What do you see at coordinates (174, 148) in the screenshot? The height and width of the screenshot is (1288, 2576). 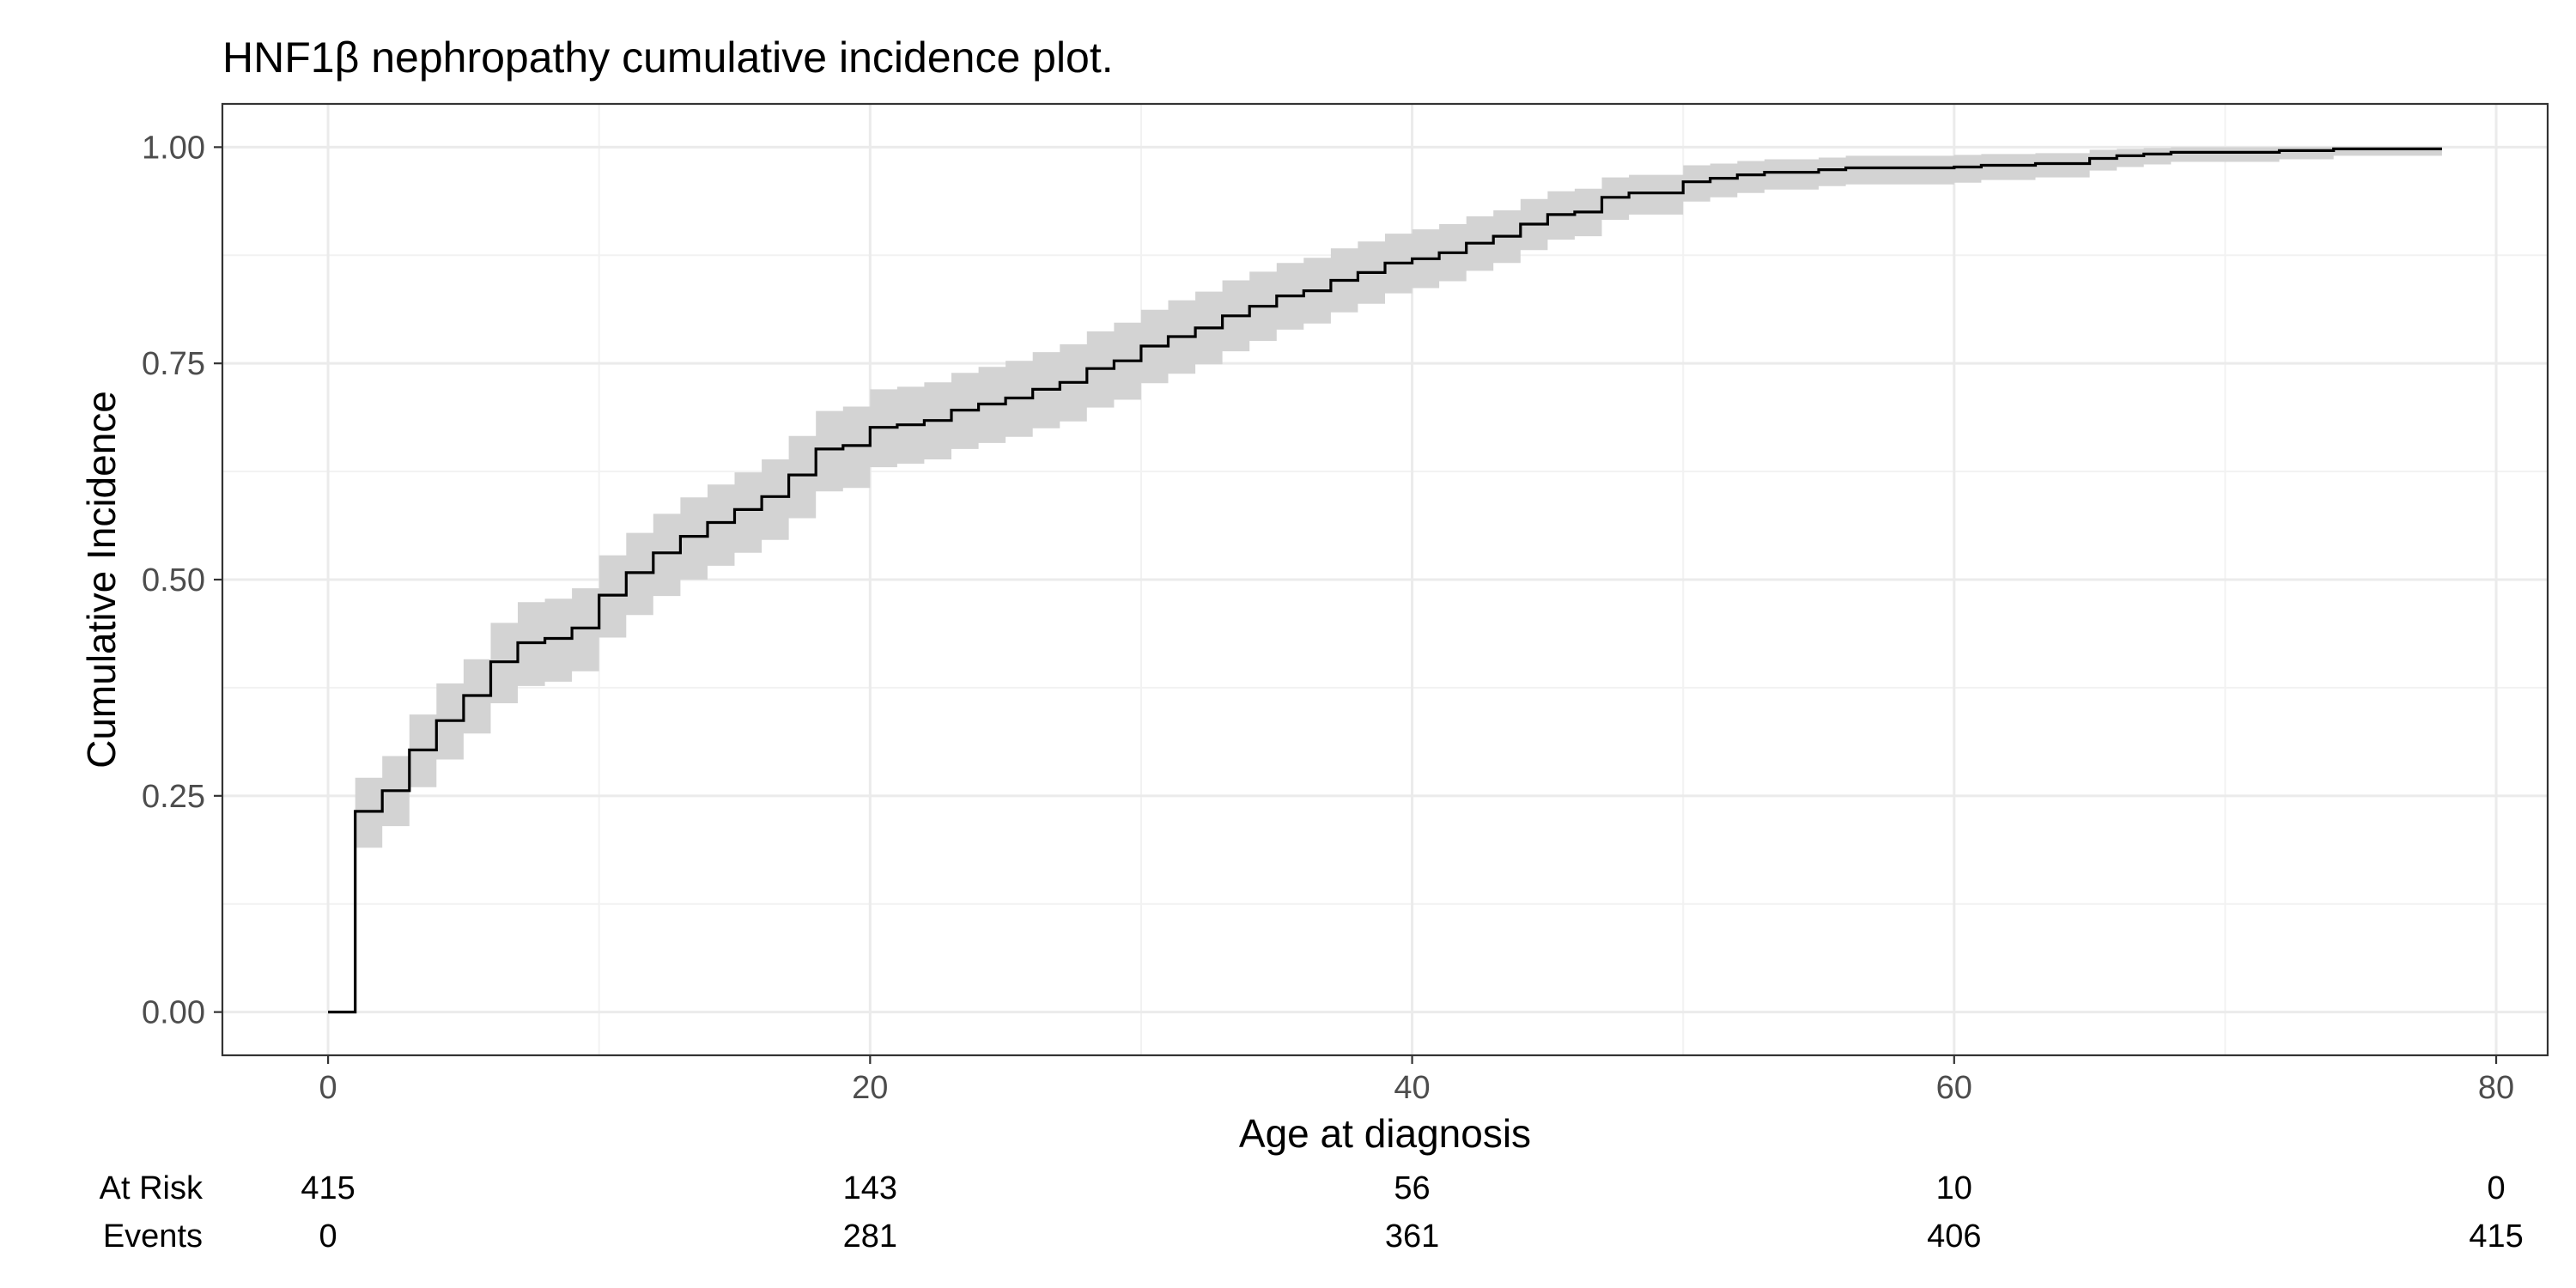 I see `y-tick-label: 1.00` at bounding box center [174, 148].